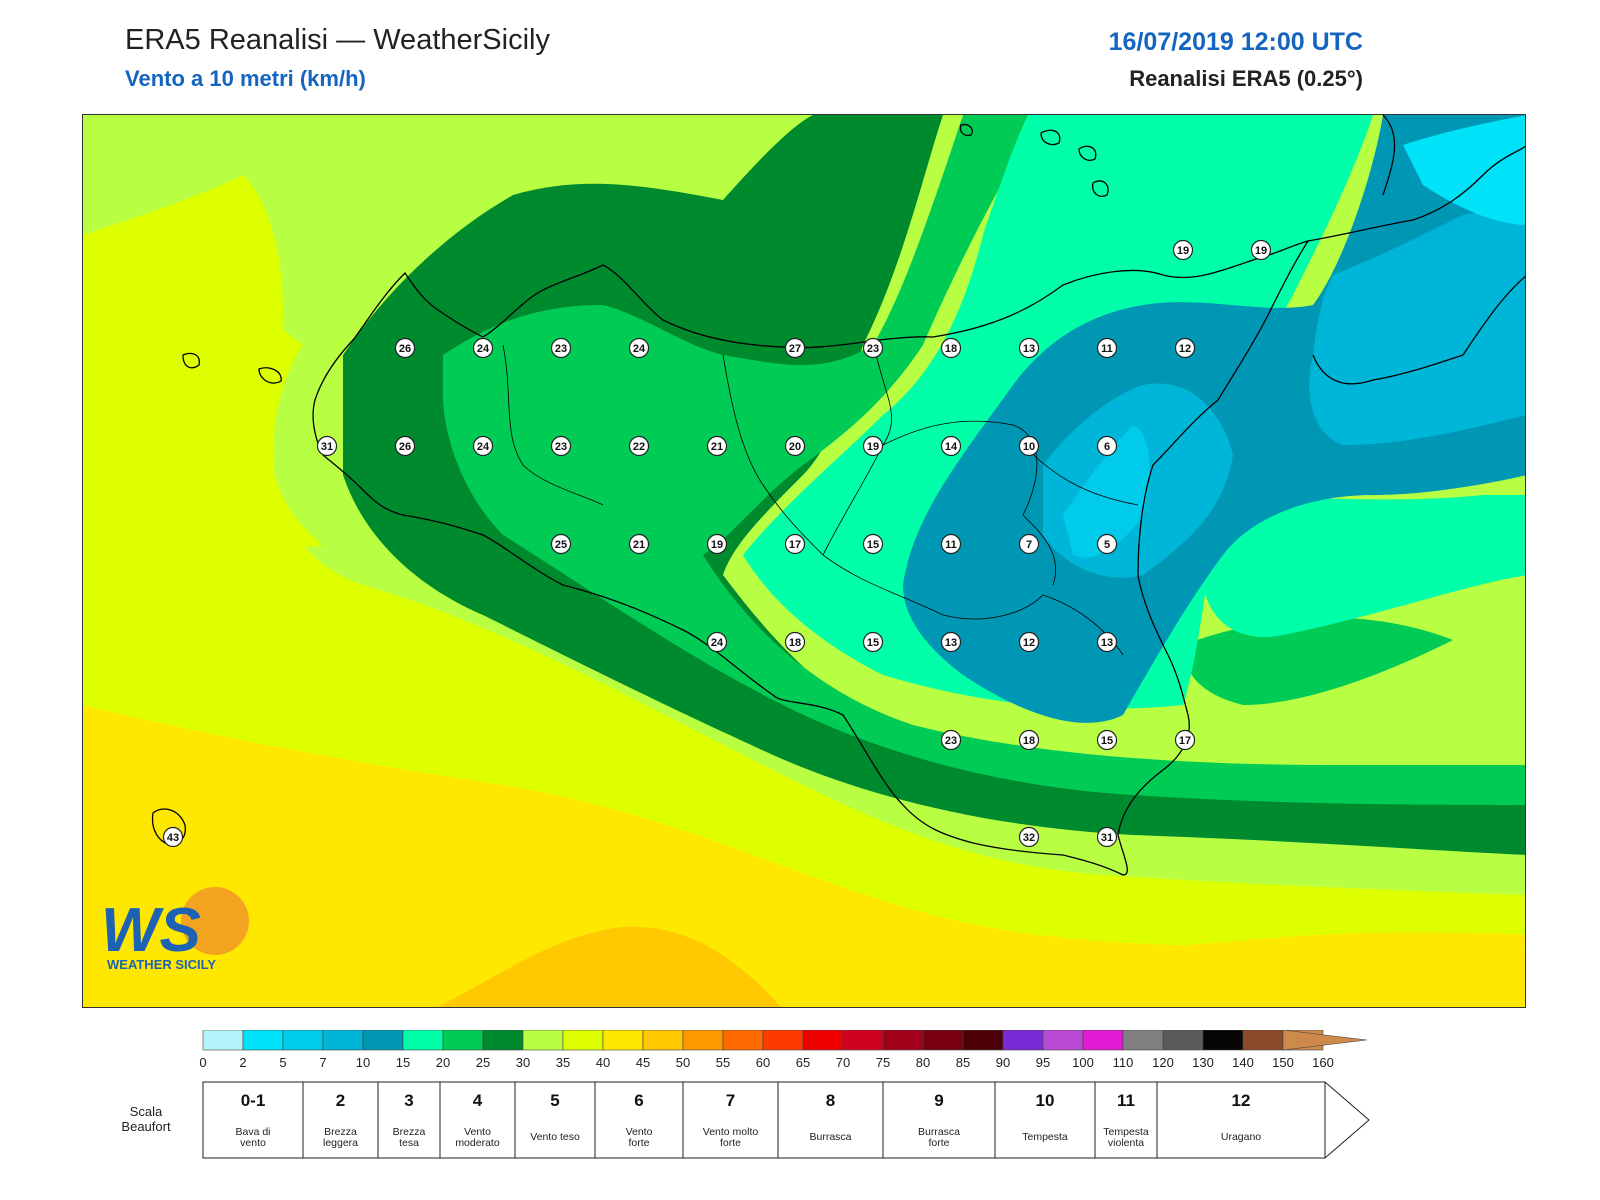 The width and height of the screenshot is (1600, 1200). What do you see at coordinates (843, 1062) in the screenshot?
I see `colorbar-tick-label: 70` at bounding box center [843, 1062].